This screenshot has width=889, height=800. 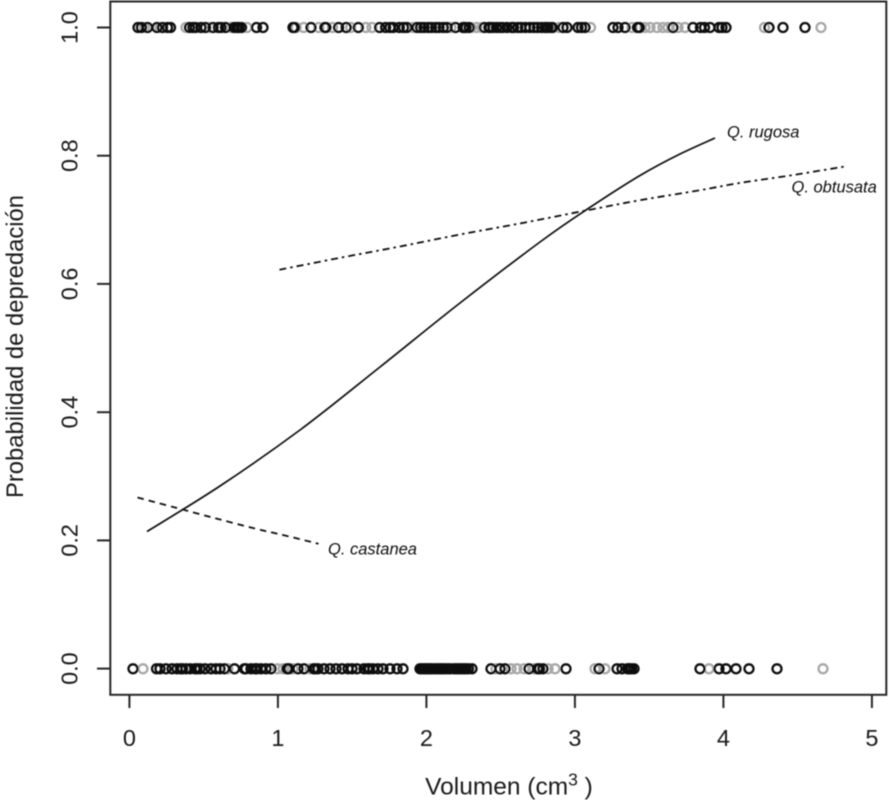 I want to click on svg-text: Q. obtusata, so click(x=834, y=188).